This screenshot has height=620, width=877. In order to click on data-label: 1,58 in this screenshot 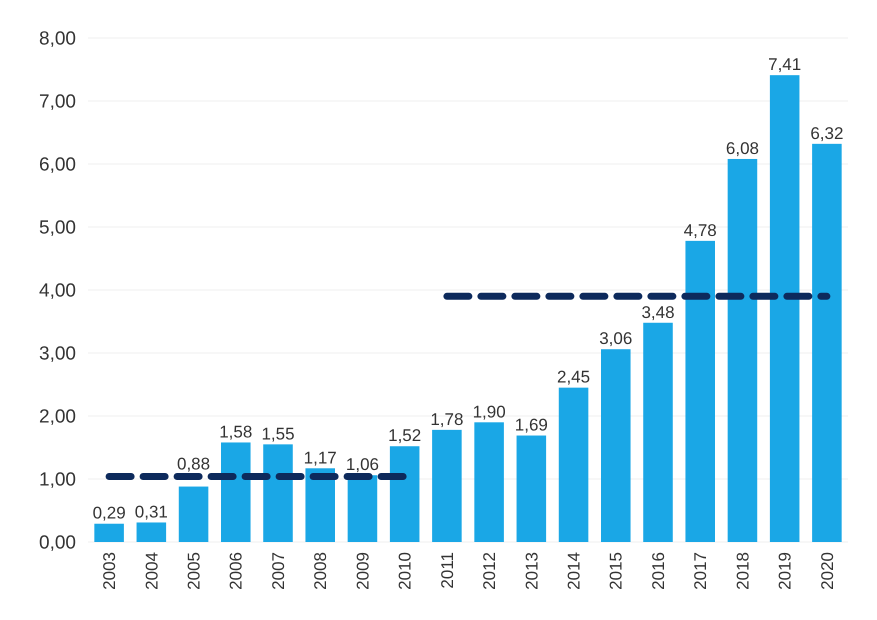, I will do `click(235, 432)`.